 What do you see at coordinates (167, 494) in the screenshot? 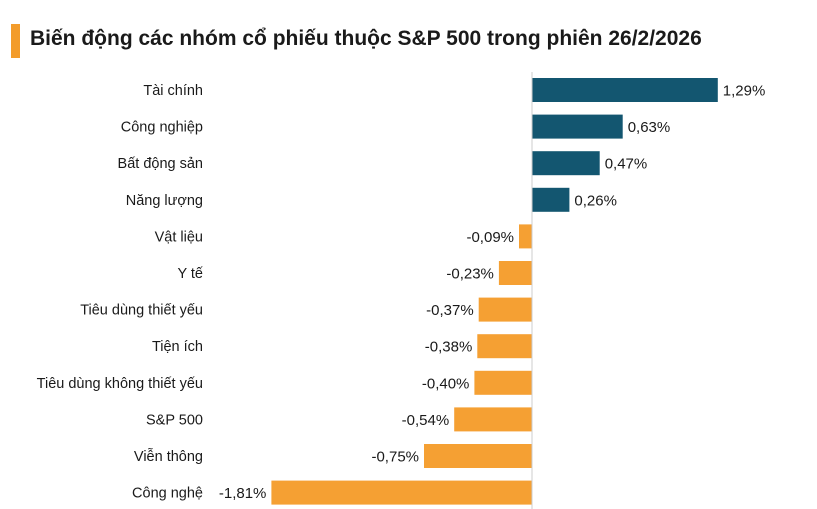
I see `category-label-cong-nghe: Công nghệ` at bounding box center [167, 494].